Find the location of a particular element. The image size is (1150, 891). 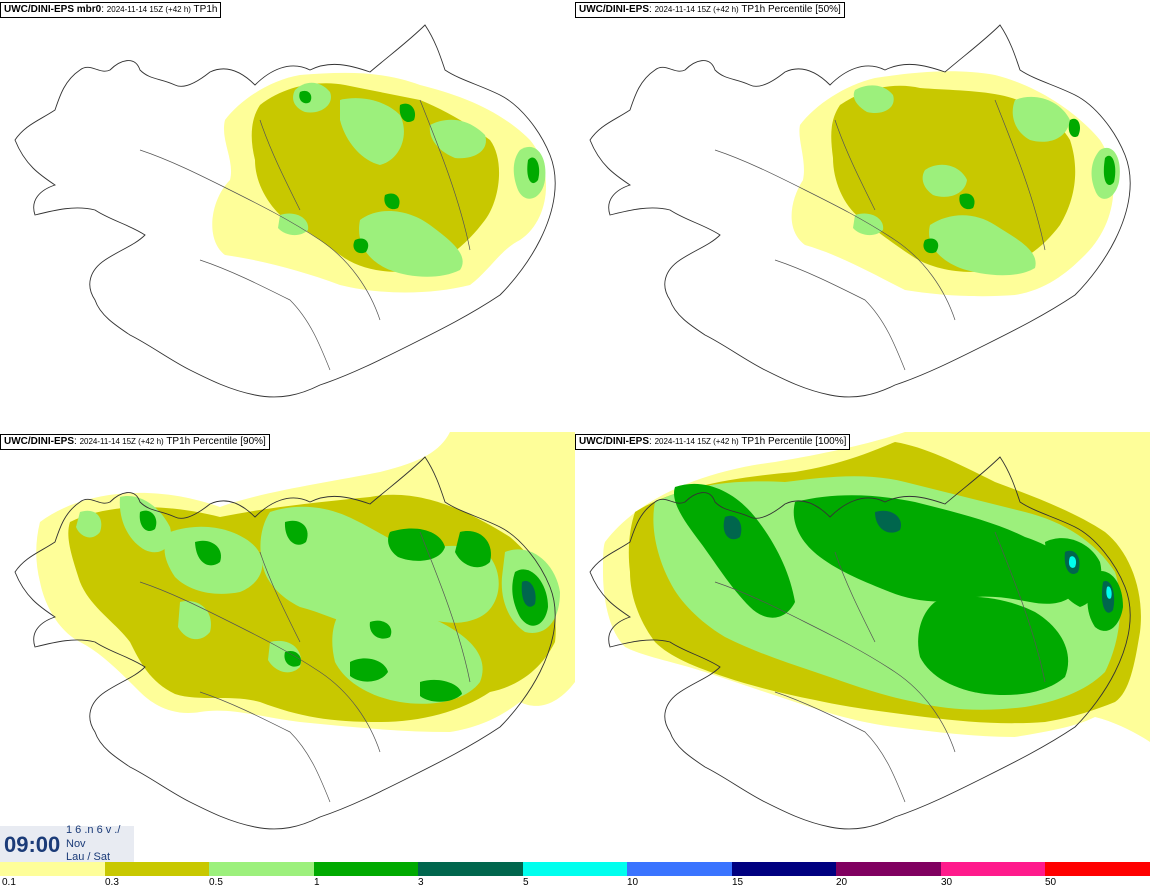

colorbar-tick-label: 10 is located at coordinates (633, 882).